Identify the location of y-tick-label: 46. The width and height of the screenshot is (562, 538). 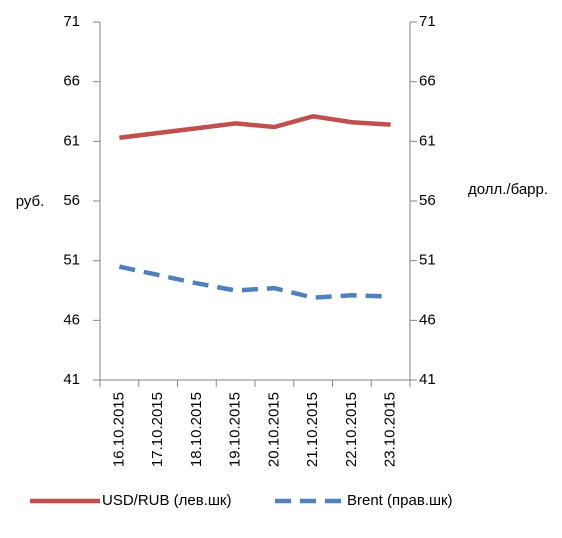
(71, 319).